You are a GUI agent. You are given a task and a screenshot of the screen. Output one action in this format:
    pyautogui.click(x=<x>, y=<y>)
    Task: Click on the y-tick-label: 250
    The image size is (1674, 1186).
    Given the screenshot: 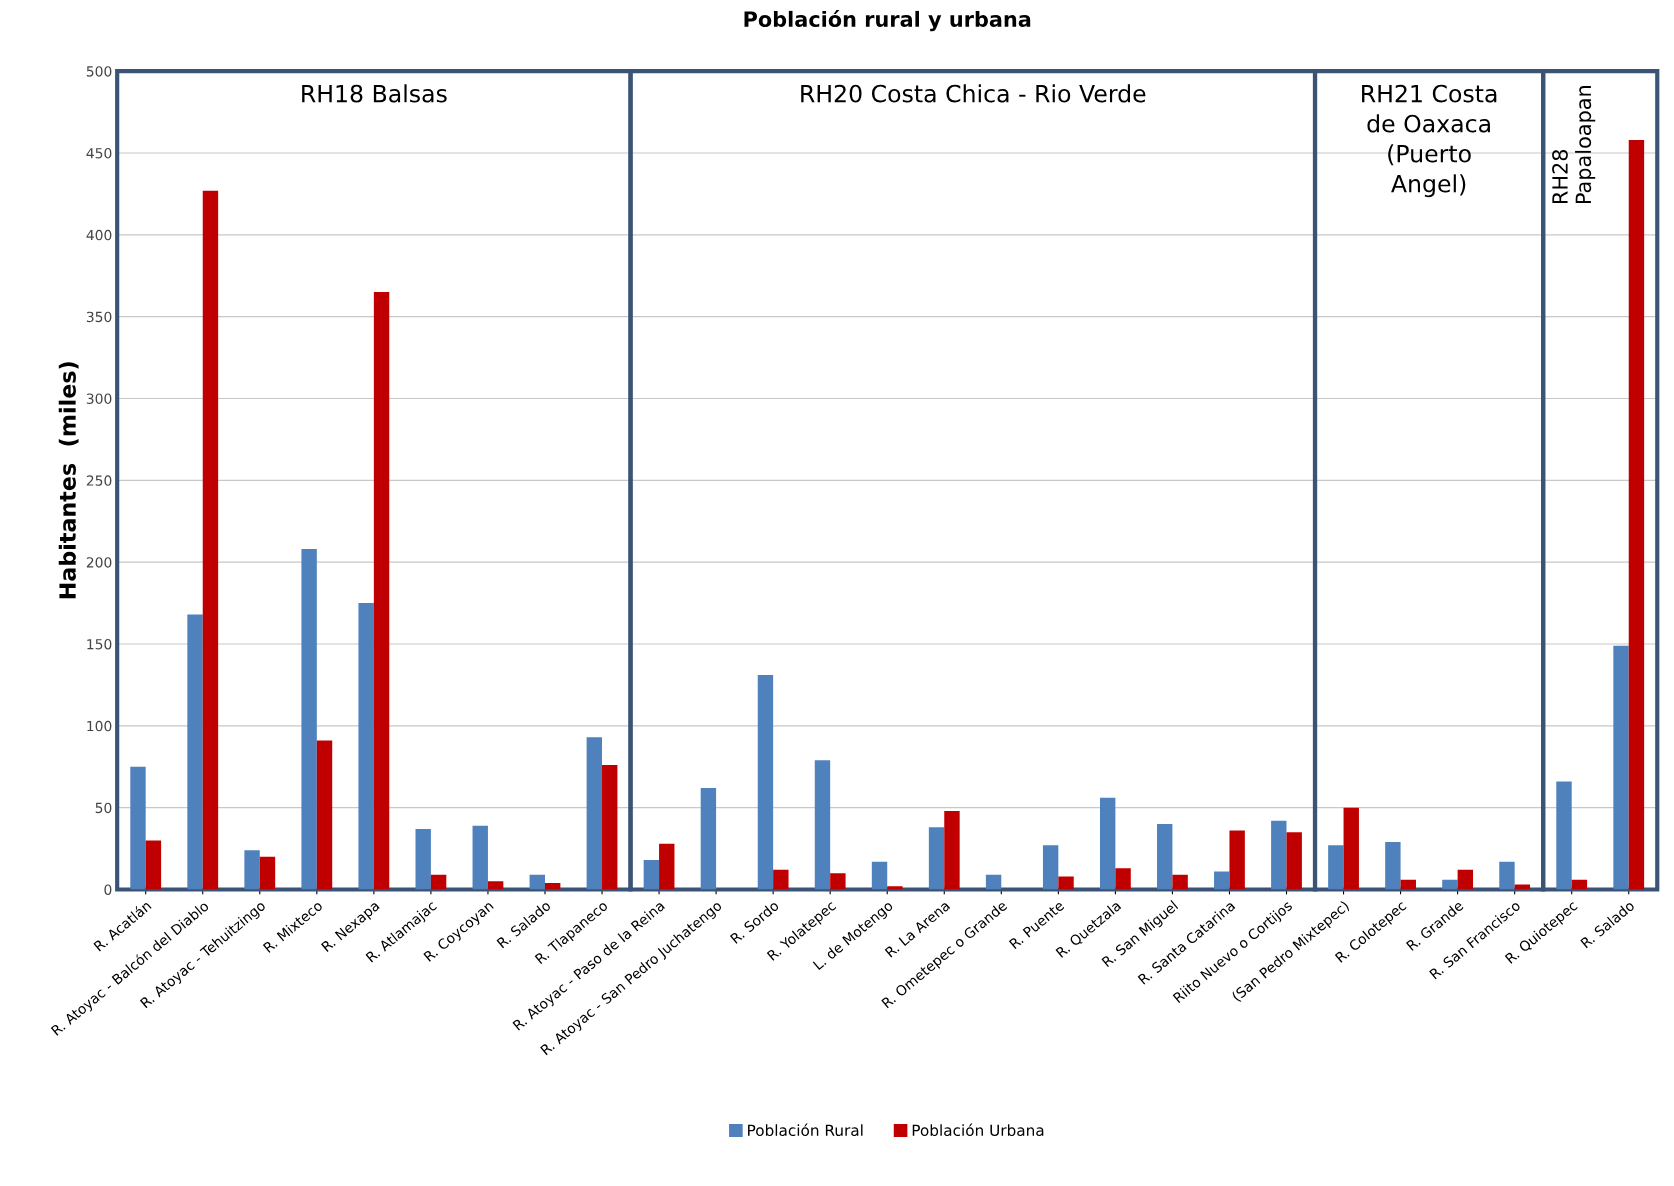 What is the action you would take?
    pyautogui.click(x=99, y=480)
    